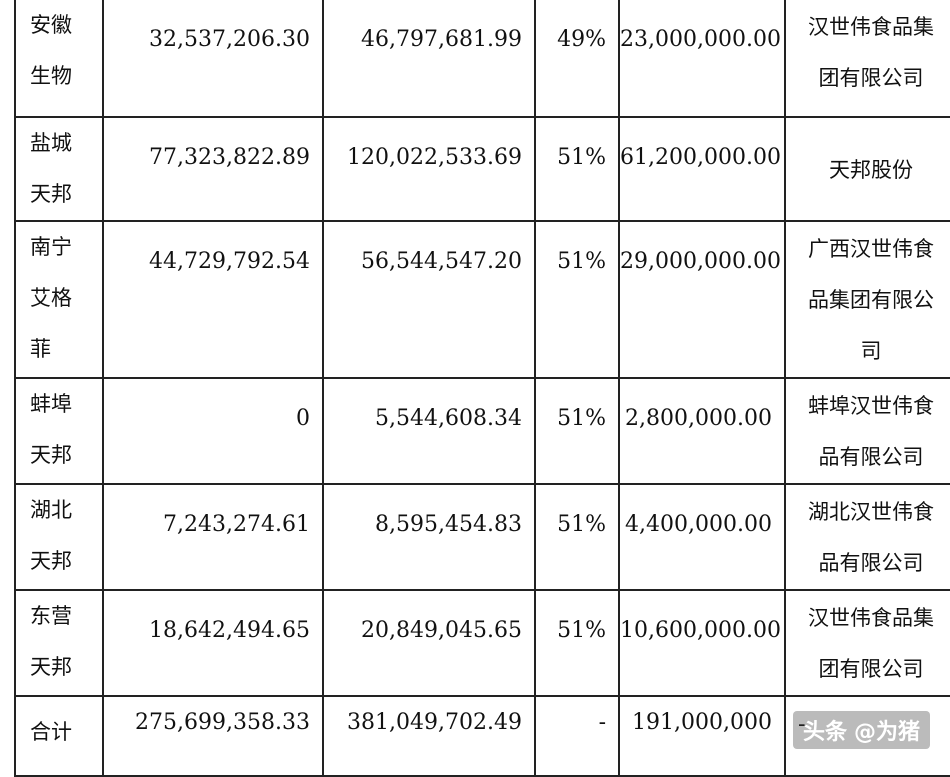 Image resolution: width=950 pixels, height=777 pixels. What do you see at coordinates (213, 537) in the screenshot?
I see `value-cell: 7,243,274.61` at bounding box center [213, 537].